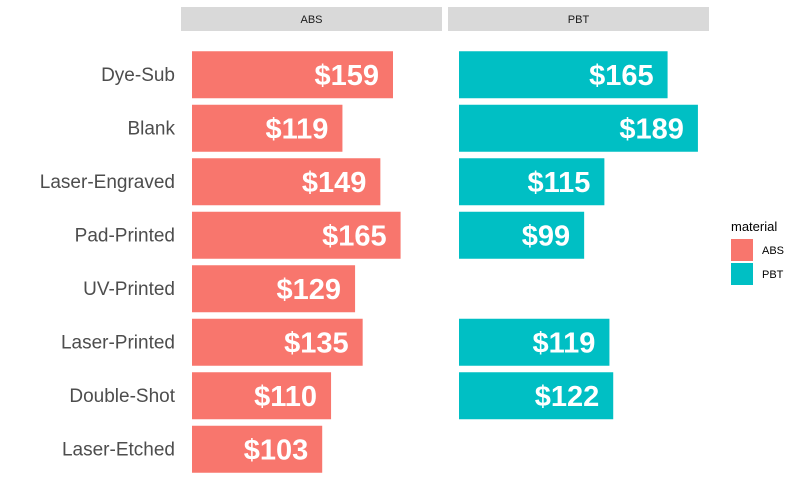 This screenshot has height=500, width=800. I want to click on bar-value-label: $99, so click(546, 236).